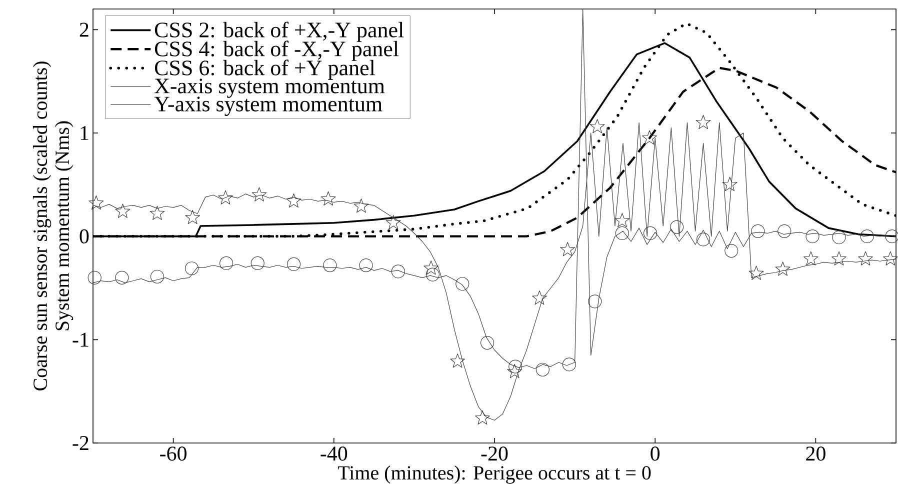  Describe the element at coordinates (84, 236) in the screenshot. I see `y-tick-label: 0` at that location.